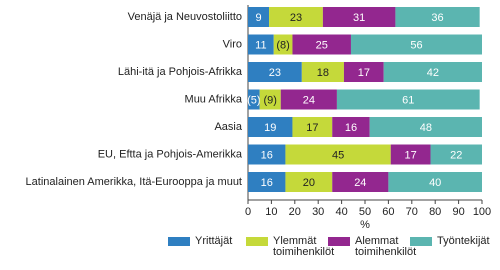 This screenshot has height=270, width=500. I want to click on x-tick-label: 10, so click(271, 212).